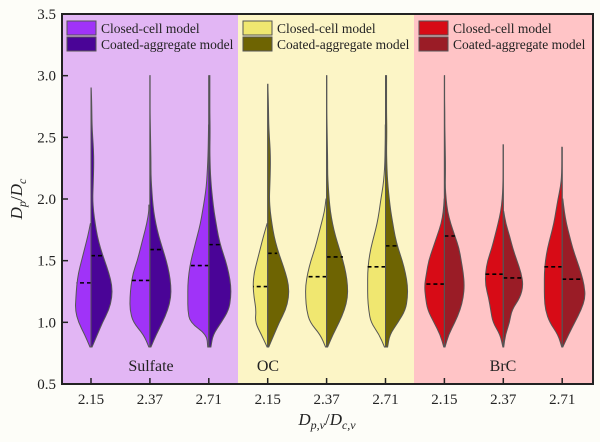 This screenshot has height=442, width=600. I want to click on x-axis-label: Dp,v/Dc,v, so click(326, 421).